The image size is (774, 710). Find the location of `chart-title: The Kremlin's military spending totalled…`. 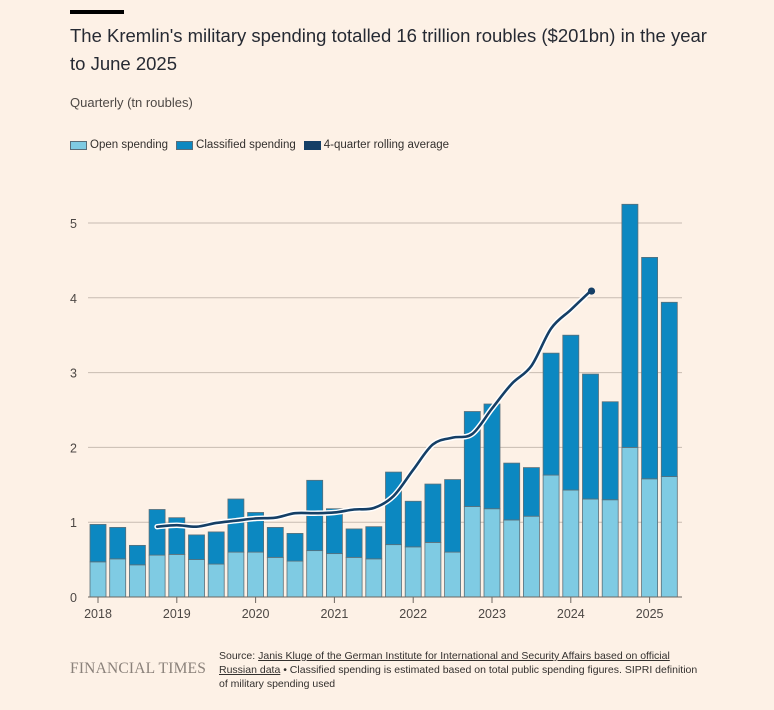

chart-title: The Kremlin's military spending totalled… is located at coordinates (388, 49).